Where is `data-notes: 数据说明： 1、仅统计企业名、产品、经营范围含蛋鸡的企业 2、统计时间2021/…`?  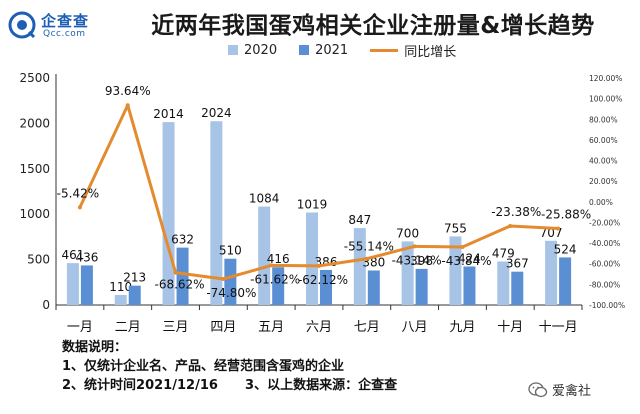 data-notes: 数据说明： 1、仅统计企业名、产品、经营范围含蛋鸡的企业 2、统计时间2021/… is located at coordinates (229, 366).